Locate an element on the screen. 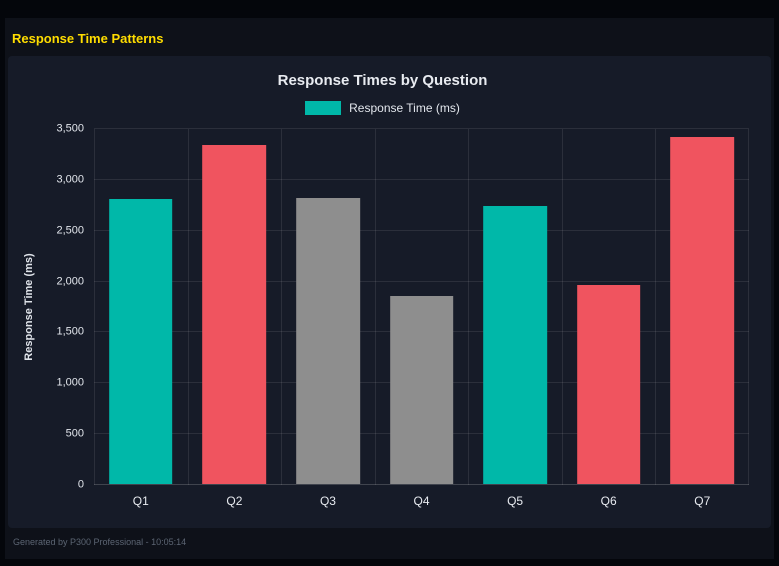 The image size is (779, 566). y-tick-label: 0 is located at coordinates (80, 484).